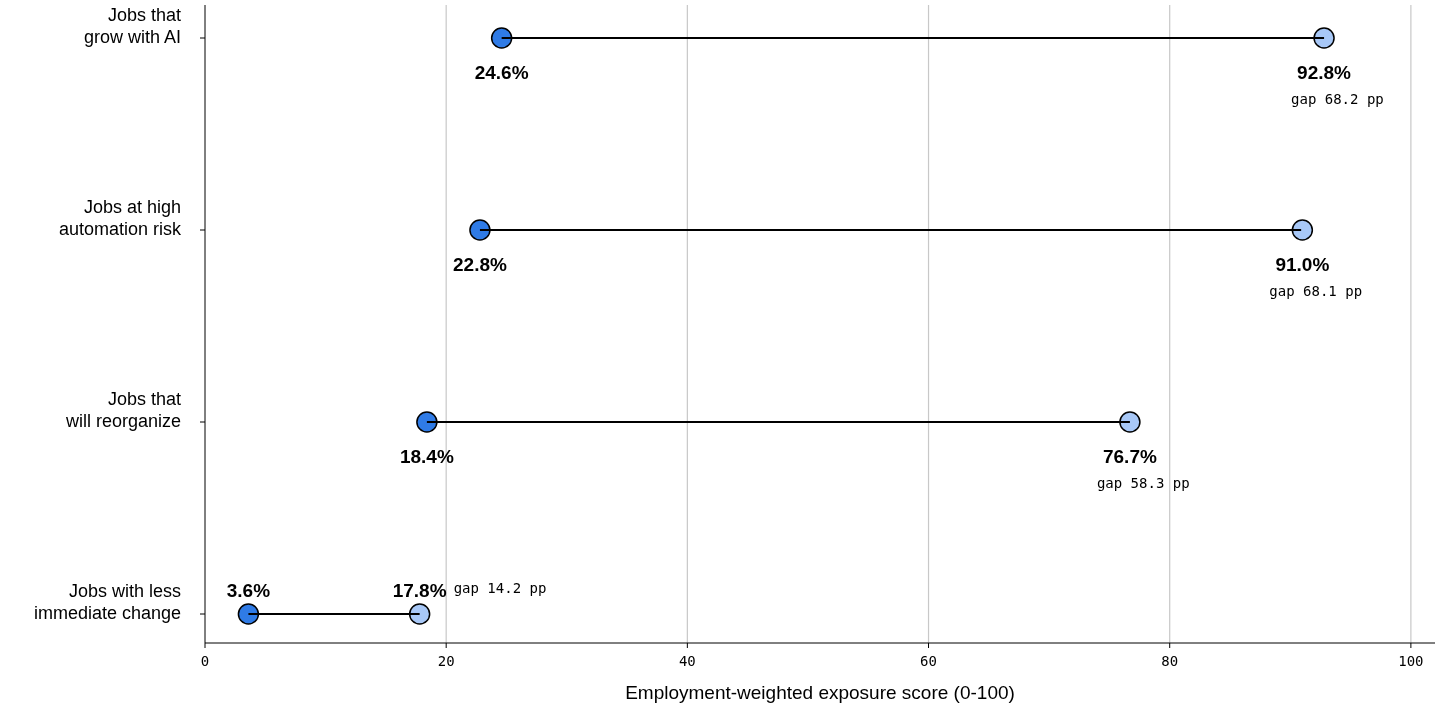 This screenshot has height=707, width=1436. What do you see at coordinates (1324, 72) in the screenshot?
I see `data-label: 92.8%` at bounding box center [1324, 72].